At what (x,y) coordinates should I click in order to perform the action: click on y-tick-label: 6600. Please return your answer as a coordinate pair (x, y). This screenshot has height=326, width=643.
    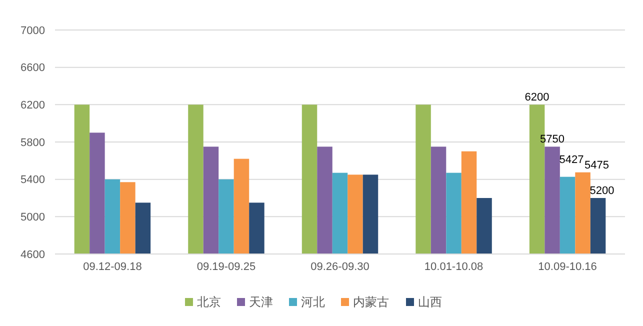
    Looking at the image, I should click on (32, 68).